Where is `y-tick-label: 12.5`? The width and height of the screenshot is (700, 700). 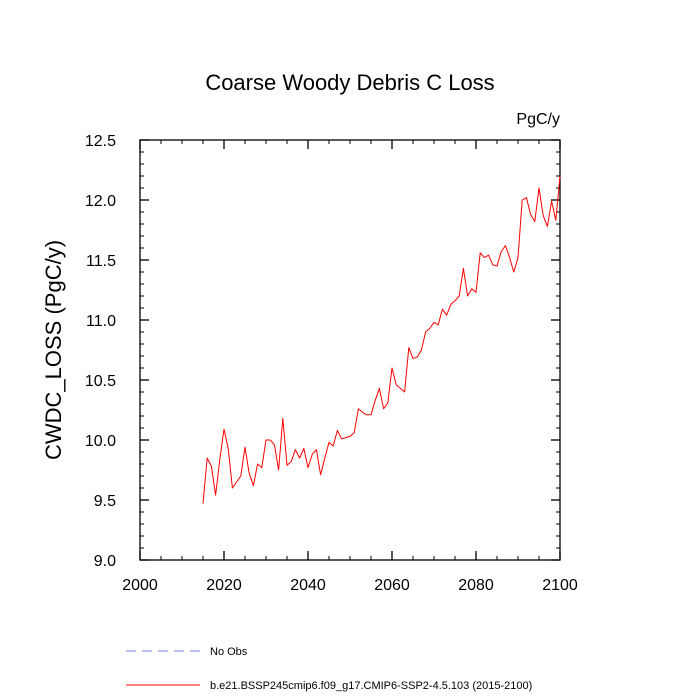
y-tick-label: 12.5 is located at coordinates (100, 141).